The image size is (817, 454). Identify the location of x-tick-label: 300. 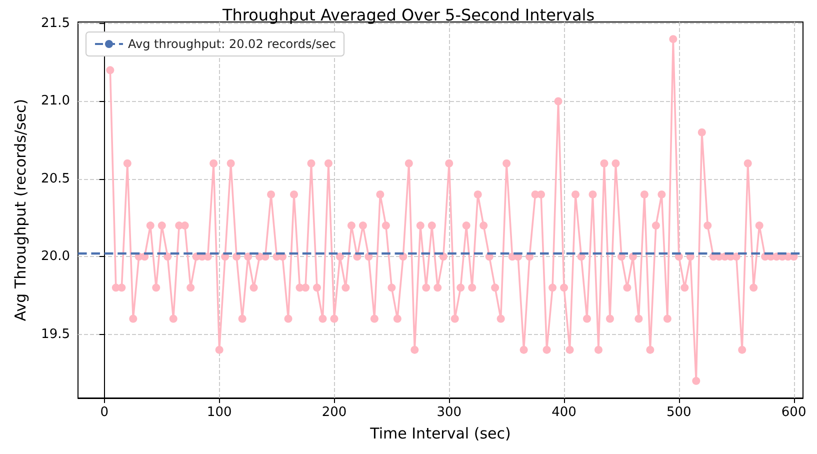
(449, 412).